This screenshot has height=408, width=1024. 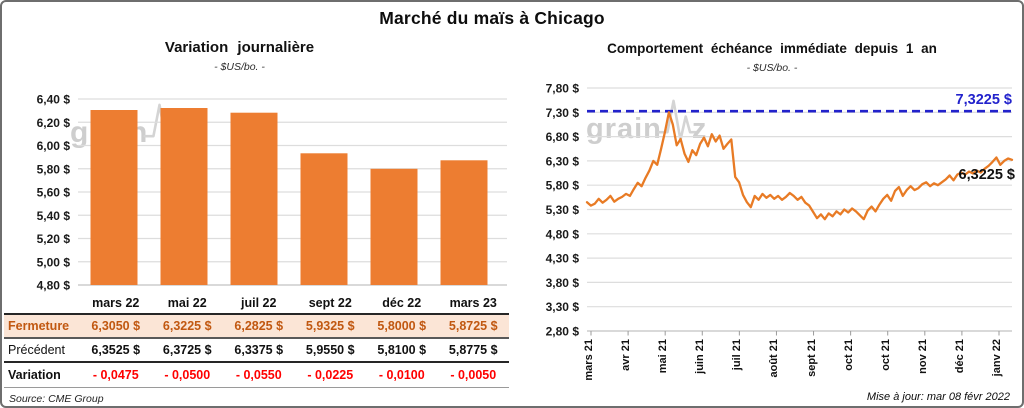 What do you see at coordinates (563, 137) in the screenshot?
I see `y-axis-tick-label: 6,80 $` at bounding box center [563, 137].